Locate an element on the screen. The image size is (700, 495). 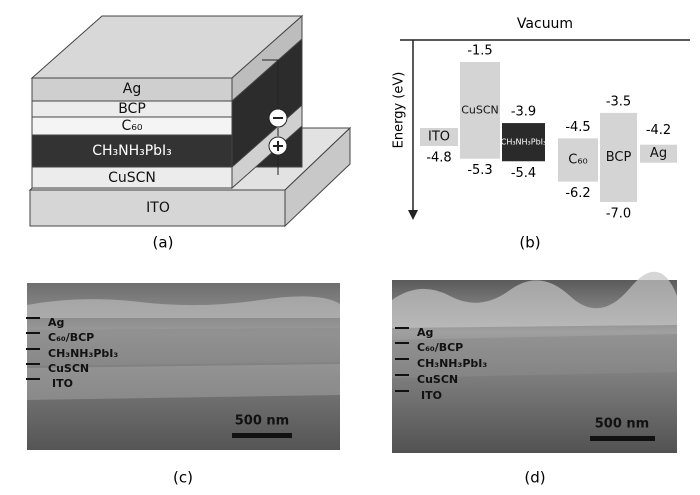
level-value: -4.8 is located at coordinates (438, 157).